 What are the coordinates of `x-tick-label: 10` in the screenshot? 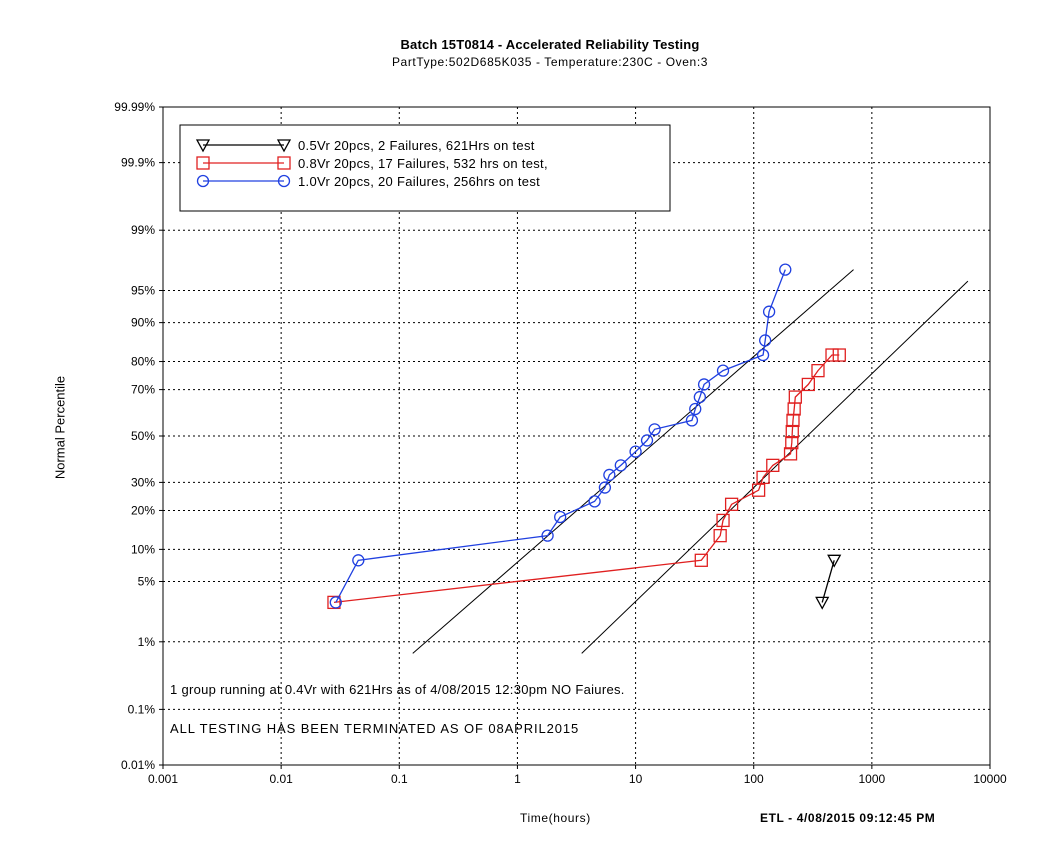 It's located at (636, 779).